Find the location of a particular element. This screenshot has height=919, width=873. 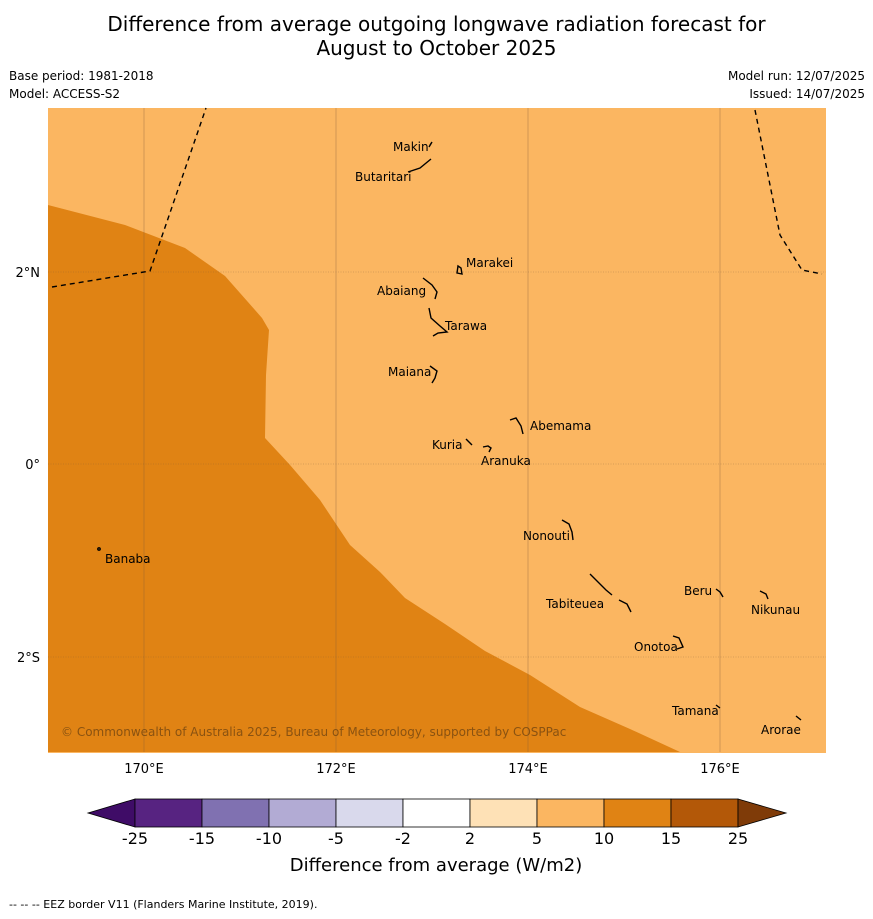

onotoa-island is located at coordinates (678, 642).